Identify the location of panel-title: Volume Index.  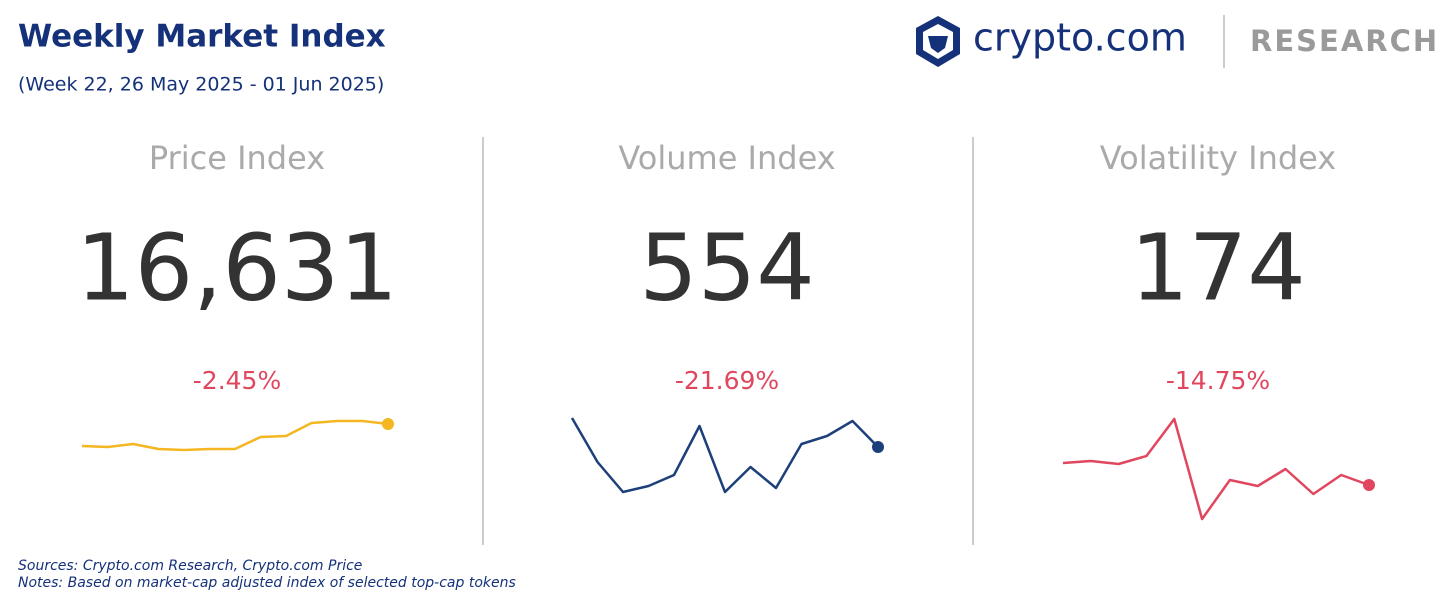
(726, 158).